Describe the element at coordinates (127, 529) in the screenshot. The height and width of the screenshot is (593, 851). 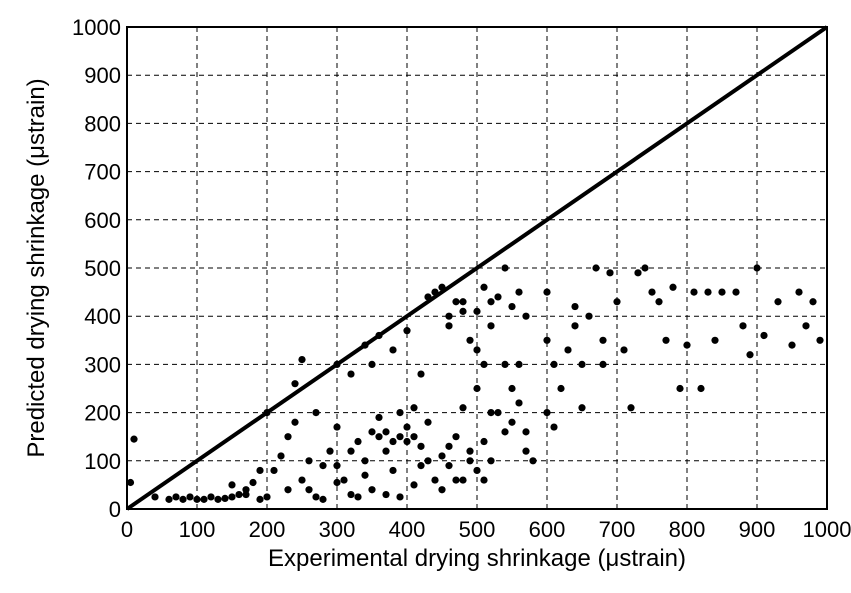
I see `x-tick-label: 0` at that location.